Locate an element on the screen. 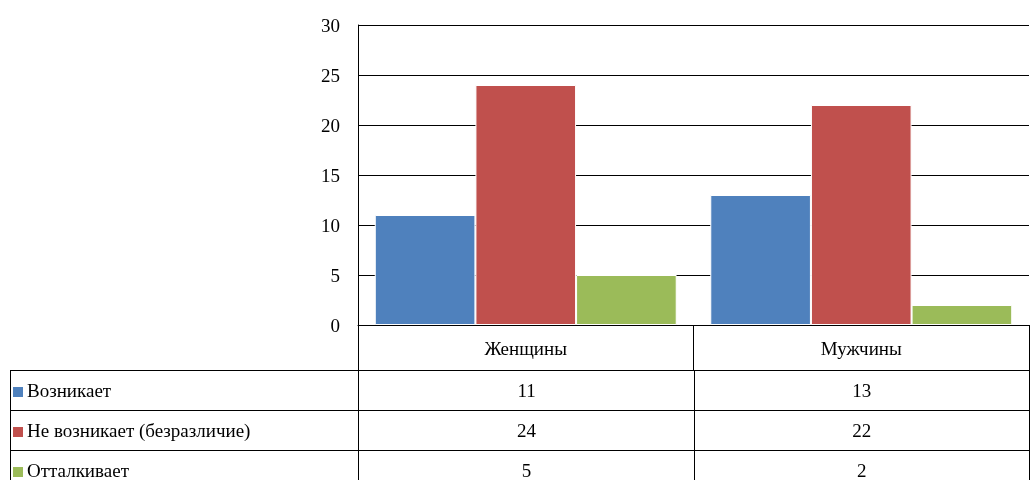 This screenshot has height=480, width=1030. legend-label: Не возникает (безразличие) is located at coordinates (184, 430).